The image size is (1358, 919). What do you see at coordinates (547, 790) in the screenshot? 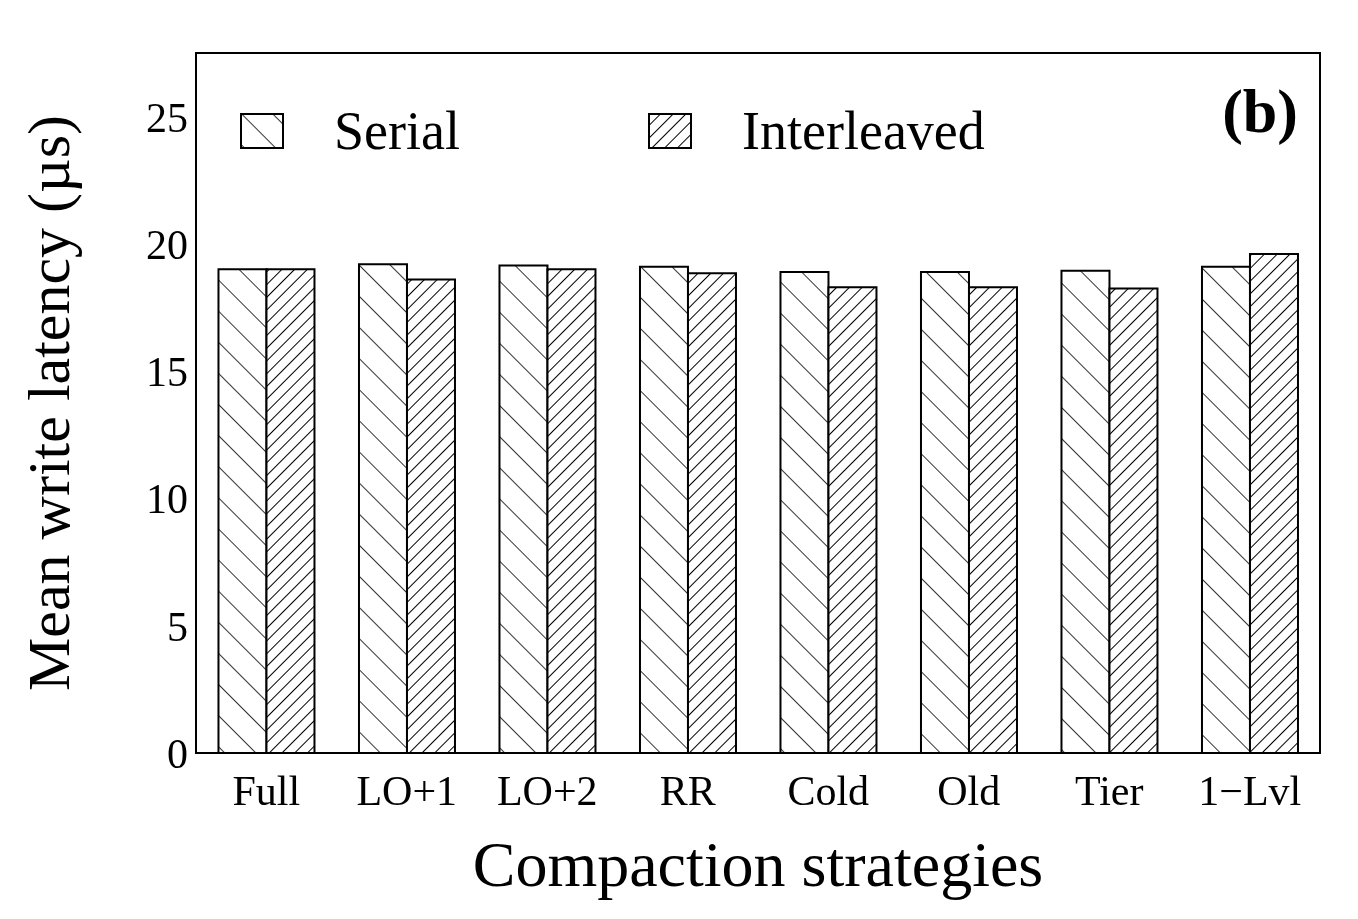
I see `x-tick-label: LO+2` at bounding box center [547, 790].